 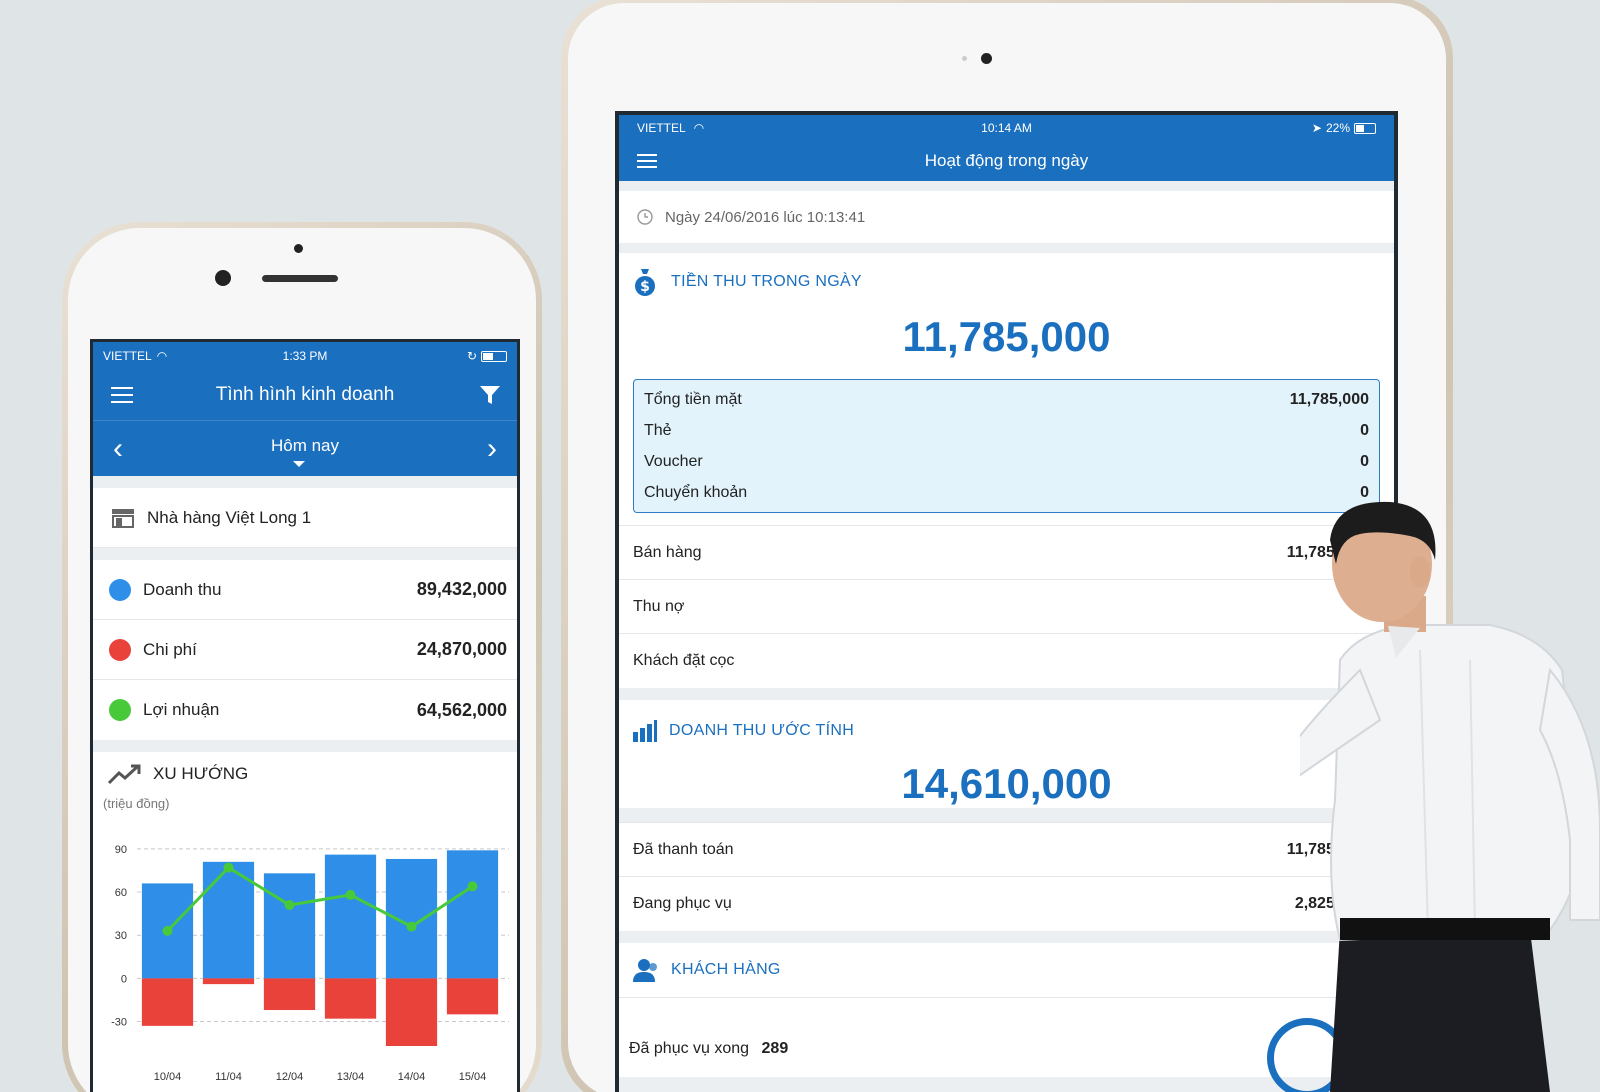 What do you see at coordinates (123, 518) in the screenshot?
I see `store-icon` at bounding box center [123, 518].